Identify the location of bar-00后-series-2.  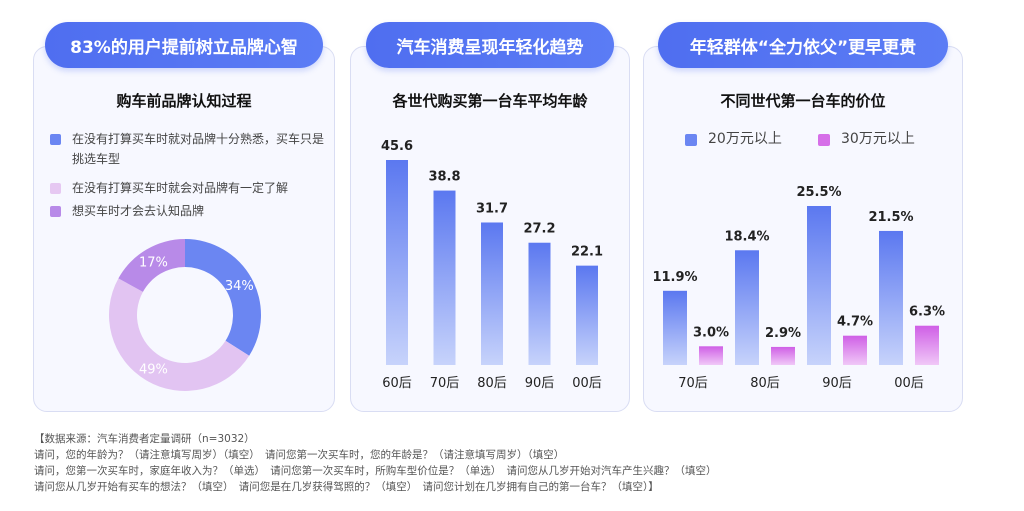
(927, 345).